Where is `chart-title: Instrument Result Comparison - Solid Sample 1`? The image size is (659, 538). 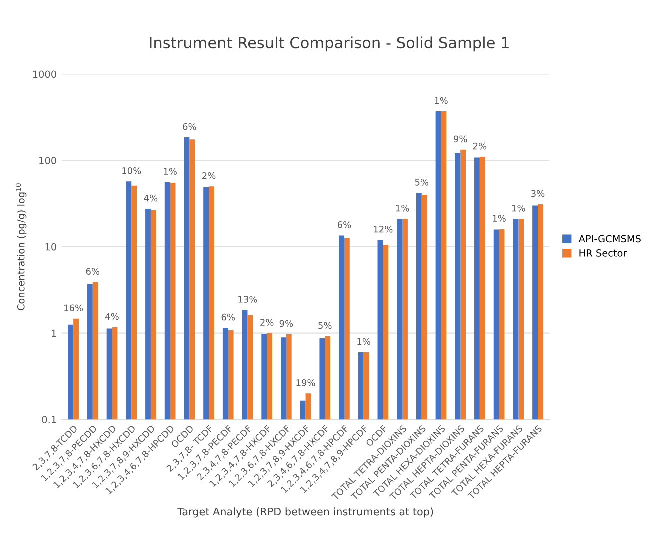
chart-title: Instrument Result Comparison - Solid Sample 1 is located at coordinates (329, 44).